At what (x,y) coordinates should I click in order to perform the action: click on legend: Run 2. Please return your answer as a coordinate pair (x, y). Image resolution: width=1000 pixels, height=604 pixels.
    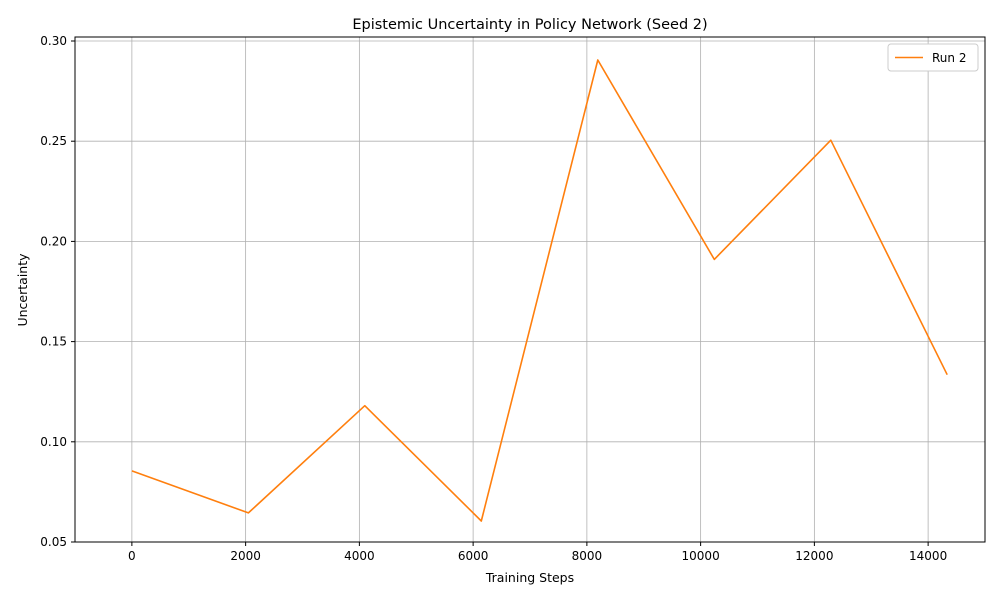
    Looking at the image, I should click on (933, 57).